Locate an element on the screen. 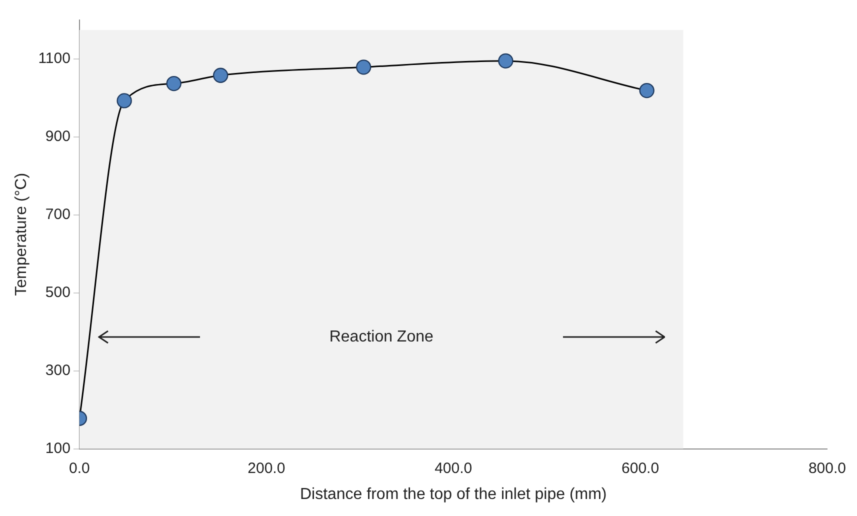  y-tick-label: 300 is located at coordinates (57, 370).